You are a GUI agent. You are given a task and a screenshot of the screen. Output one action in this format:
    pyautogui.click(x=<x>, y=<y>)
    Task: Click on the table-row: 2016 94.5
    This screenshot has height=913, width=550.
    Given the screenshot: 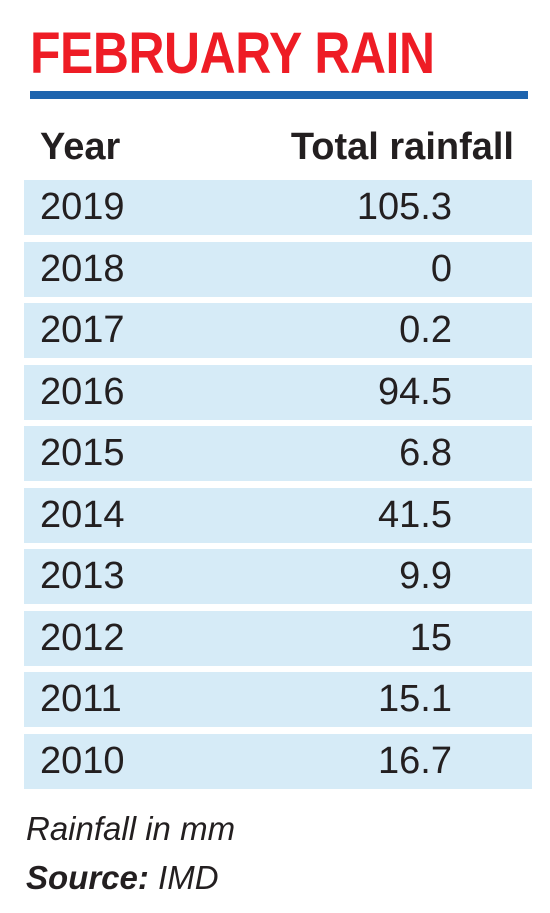 What is the action you would take?
    pyautogui.click(x=278, y=392)
    